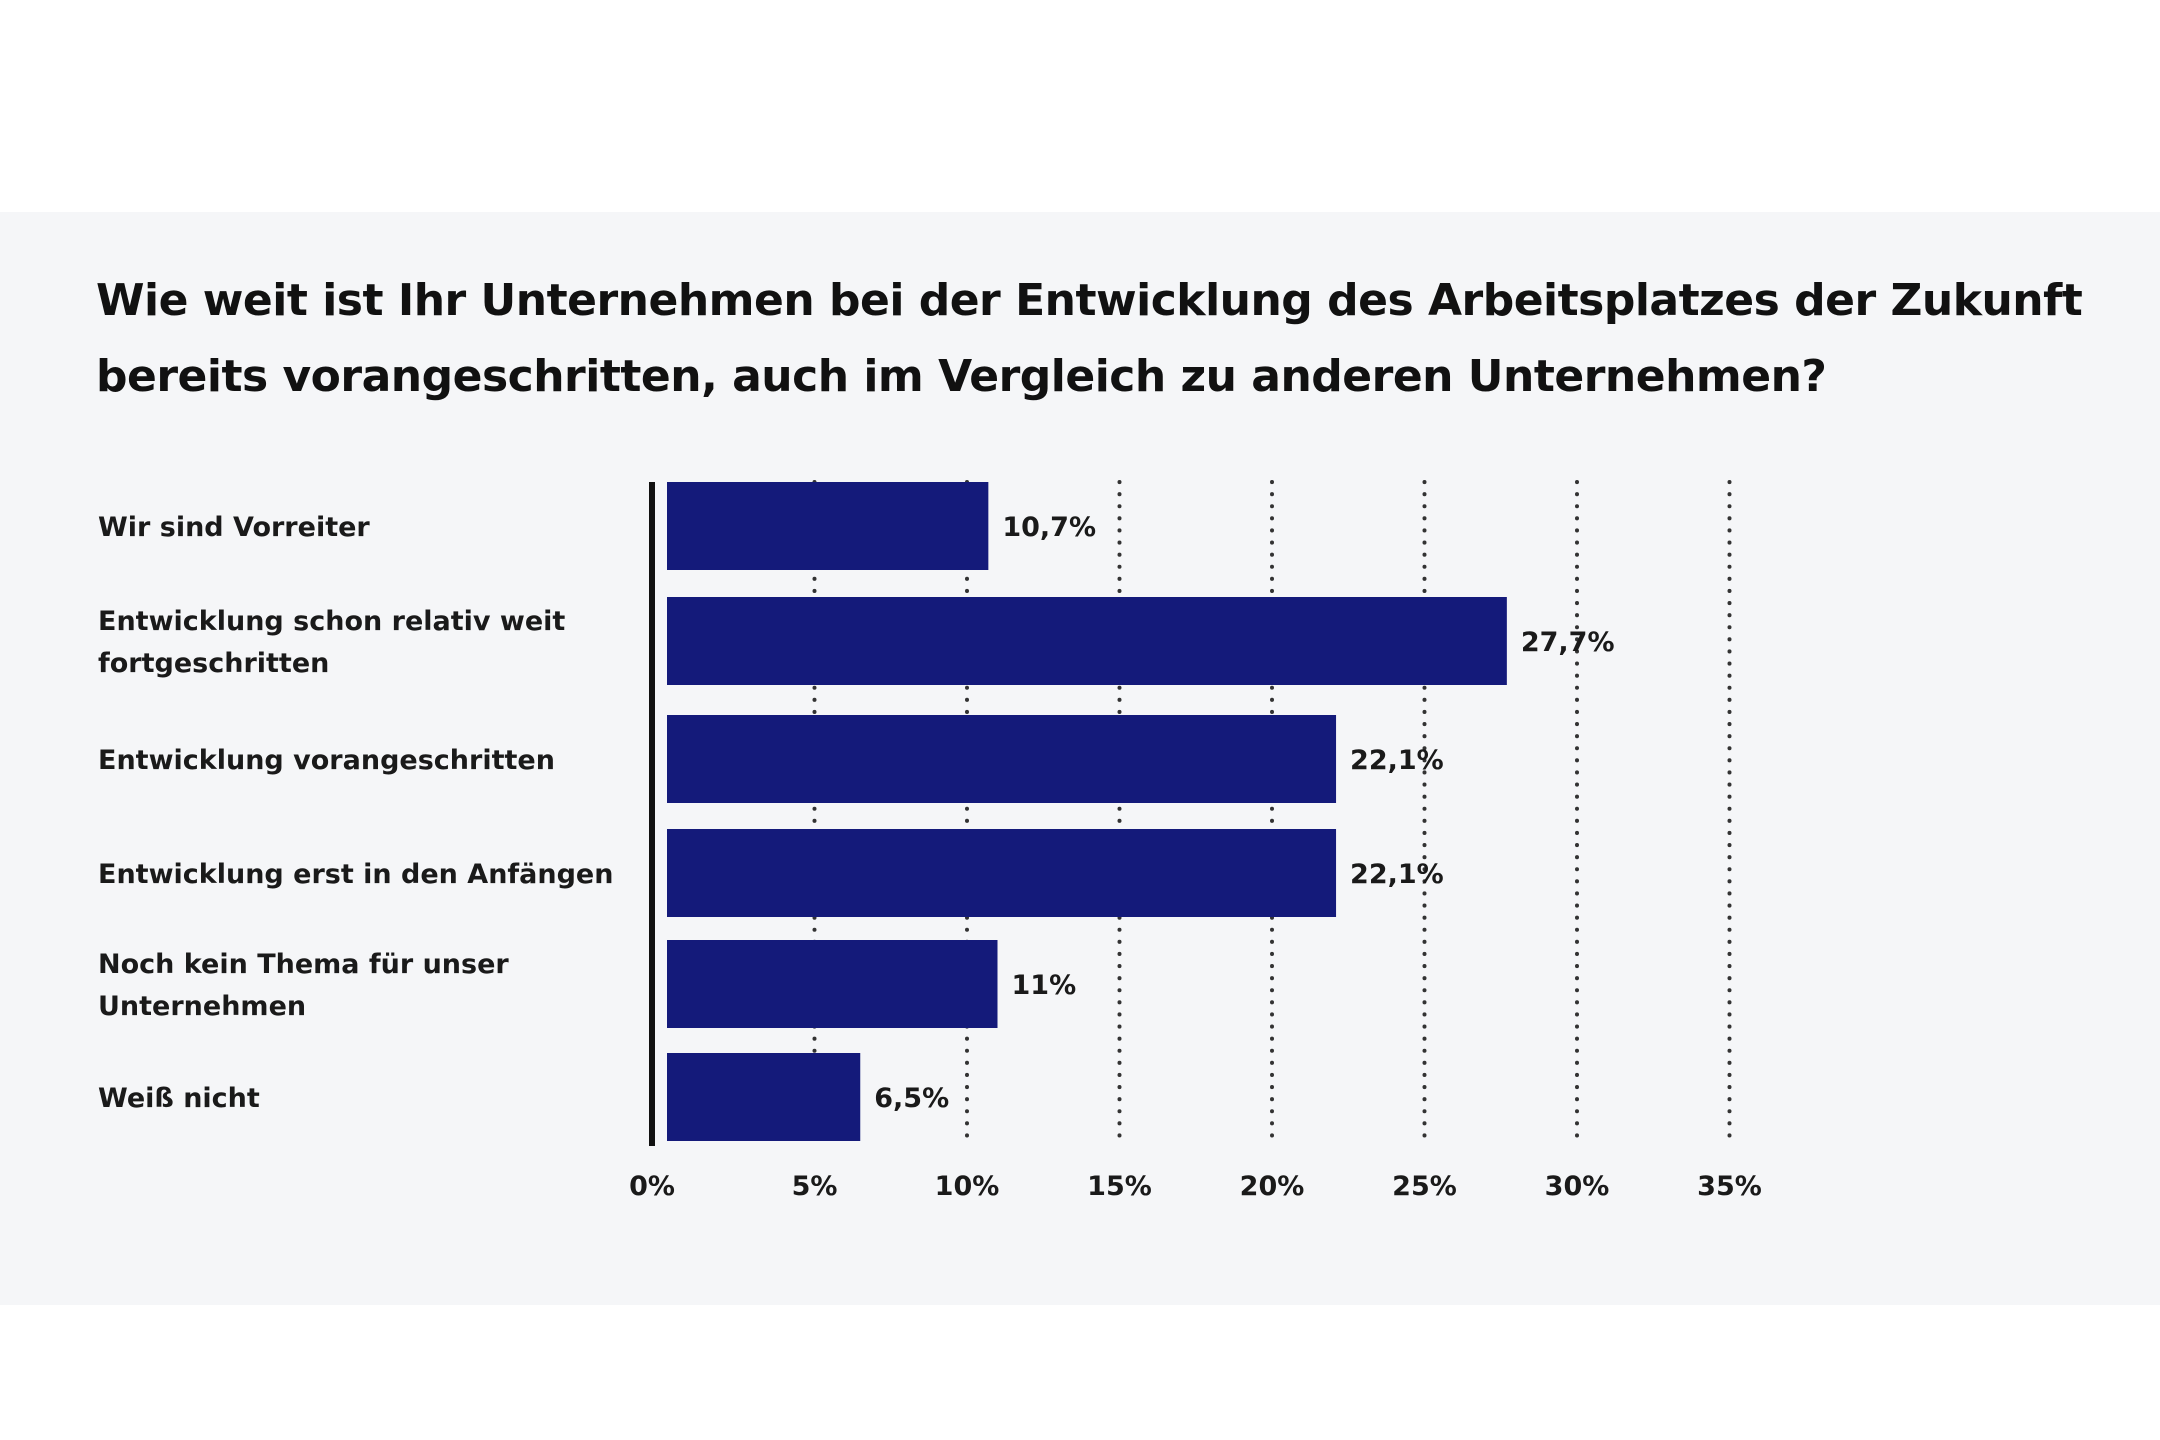 The image size is (2160, 1440). Describe the element at coordinates (303, 964) in the screenshot. I see `category-label-4-line-0: Noch kein Thema für unser` at that location.